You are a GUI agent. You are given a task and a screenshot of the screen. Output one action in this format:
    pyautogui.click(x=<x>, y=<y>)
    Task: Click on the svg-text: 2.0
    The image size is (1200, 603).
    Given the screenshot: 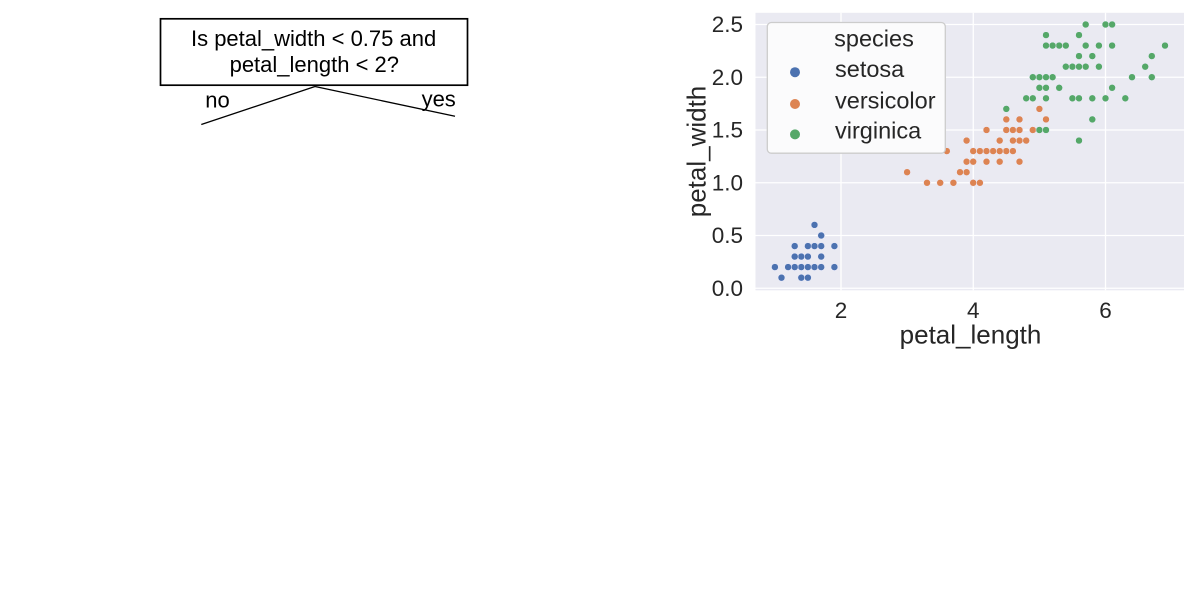 What is the action you would take?
    pyautogui.click(x=727, y=77)
    